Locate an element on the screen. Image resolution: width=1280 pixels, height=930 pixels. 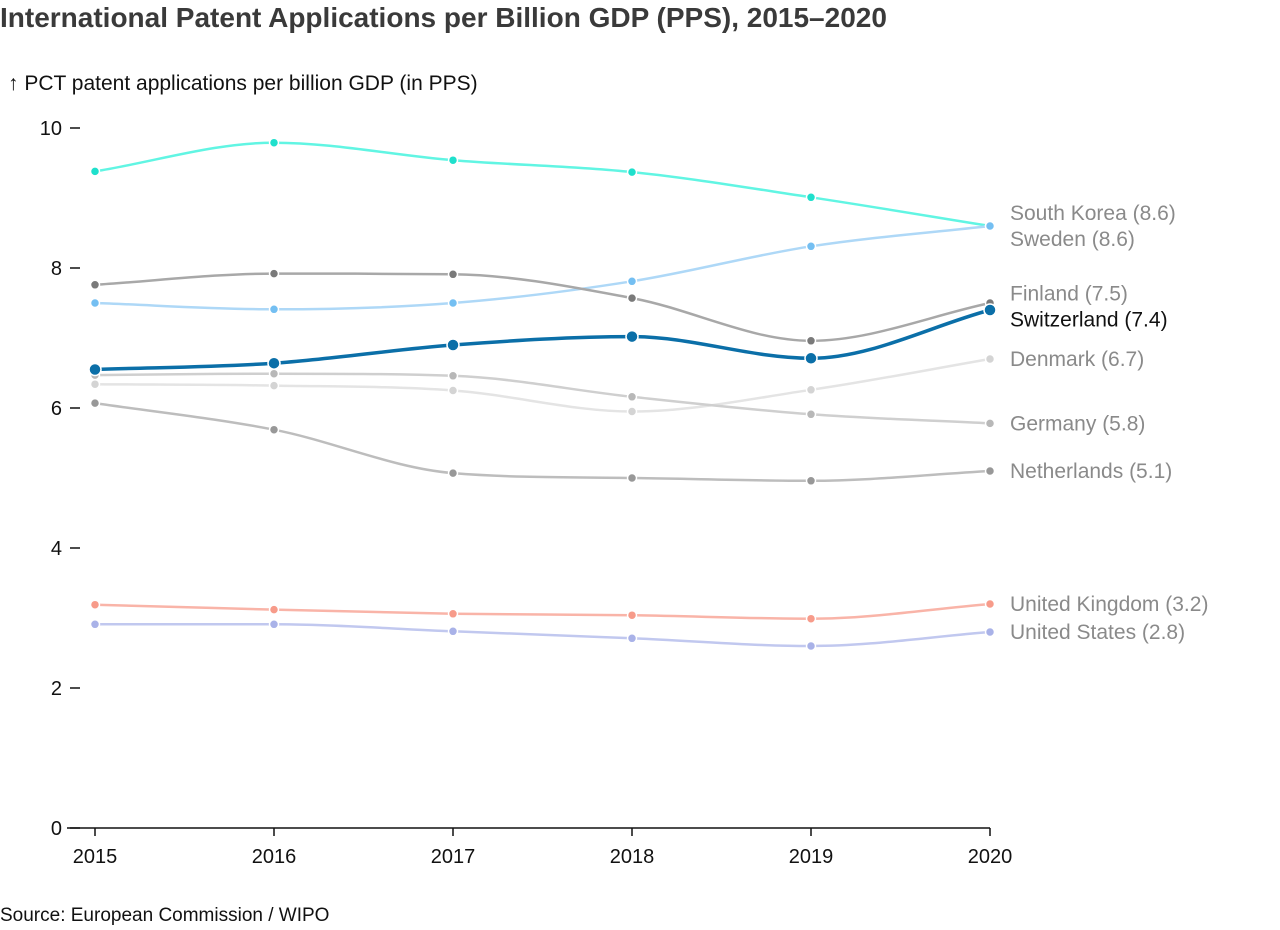
series-line-netherlands is located at coordinates (542, 442).